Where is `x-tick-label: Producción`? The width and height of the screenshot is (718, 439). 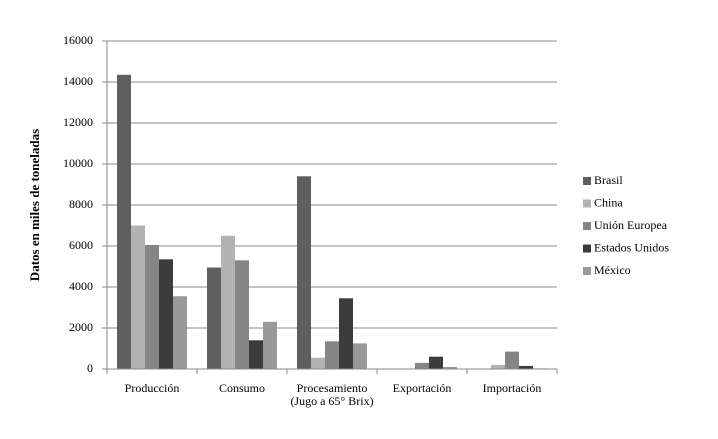
x-tick-label: Producción is located at coordinates (152, 388).